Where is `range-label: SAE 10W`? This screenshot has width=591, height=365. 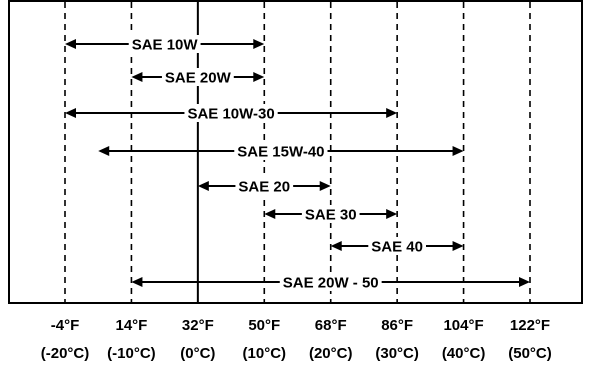 range-label: SAE 10W is located at coordinates (165, 45).